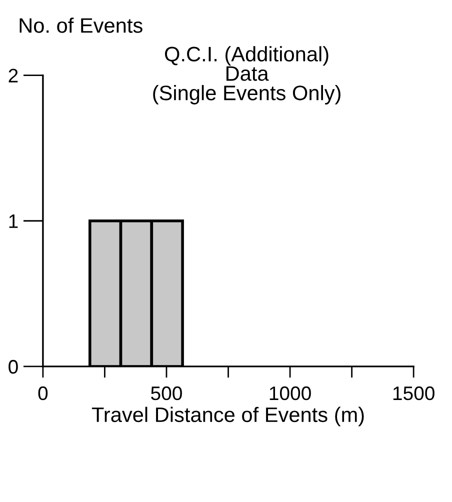  I want to click on y-axis-title: No. of Events, so click(81, 25).